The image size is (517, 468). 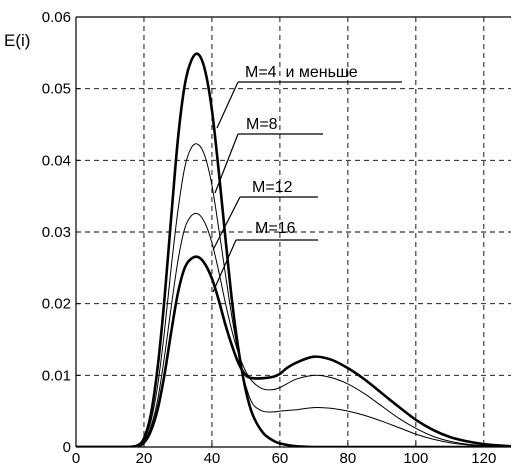 What do you see at coordinates (67, 447) in the screenshot?
I see `y-tick-label-0: 0` at bounding box center [67, 447].